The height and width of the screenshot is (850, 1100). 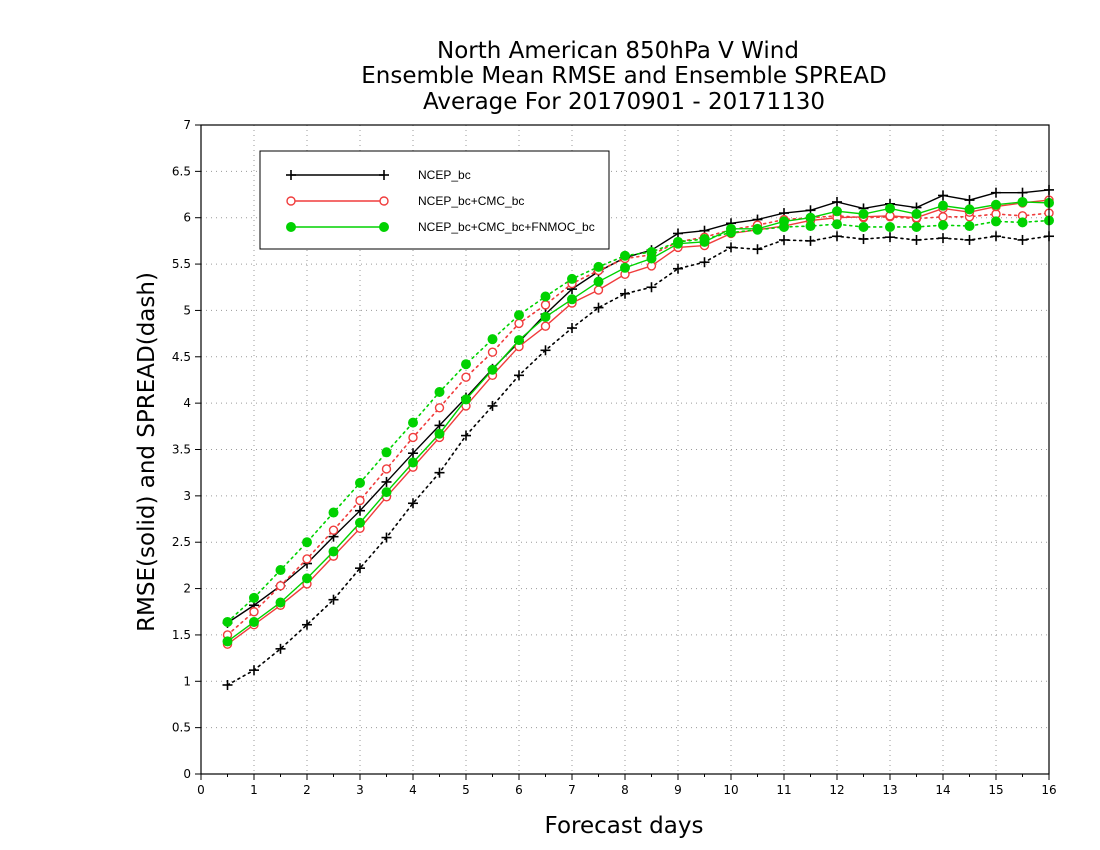 I want to click on legend-label: NCEP_bc+CMC_bc, so click(x=471, y=201).